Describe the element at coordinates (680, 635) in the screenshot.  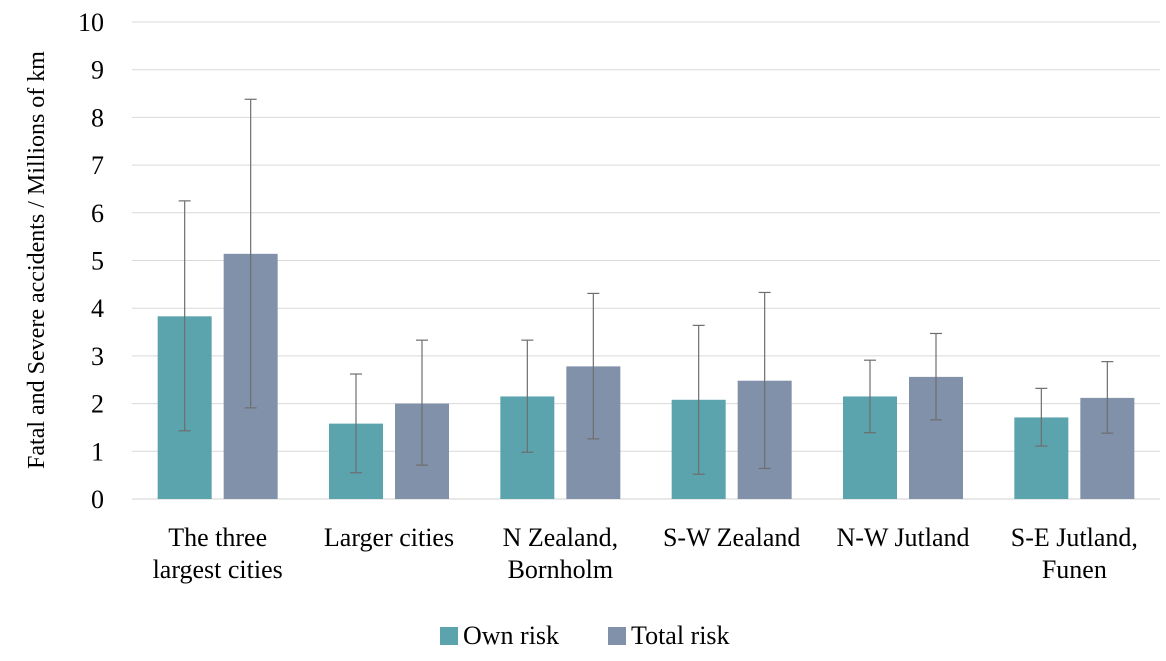
I see `legend-label-total-risk: Total risk` at that location.